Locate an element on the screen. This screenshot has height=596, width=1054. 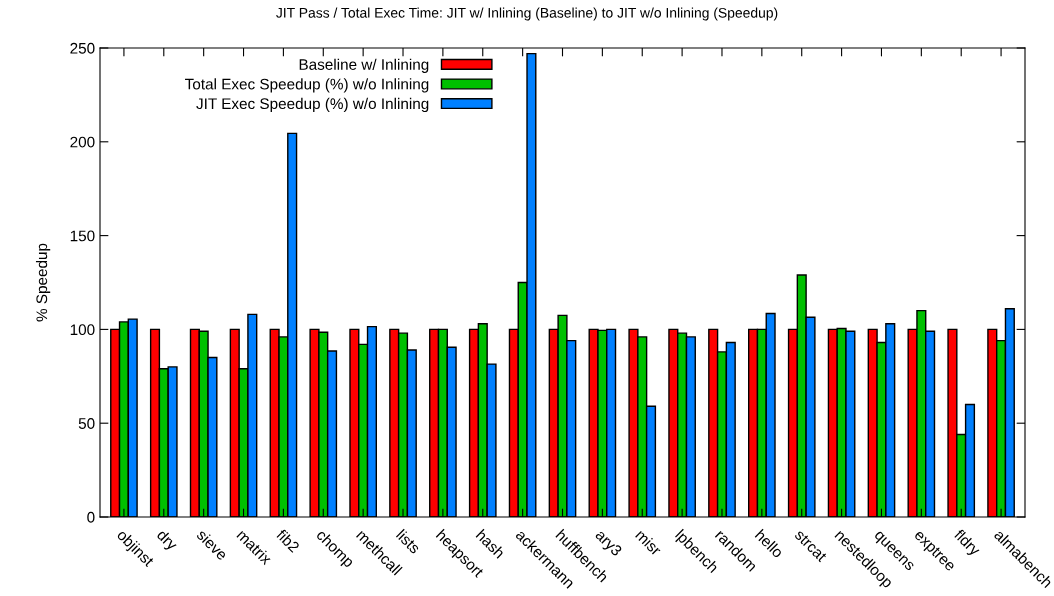
x-tick-label: dry is located at coordinates (166, 541).